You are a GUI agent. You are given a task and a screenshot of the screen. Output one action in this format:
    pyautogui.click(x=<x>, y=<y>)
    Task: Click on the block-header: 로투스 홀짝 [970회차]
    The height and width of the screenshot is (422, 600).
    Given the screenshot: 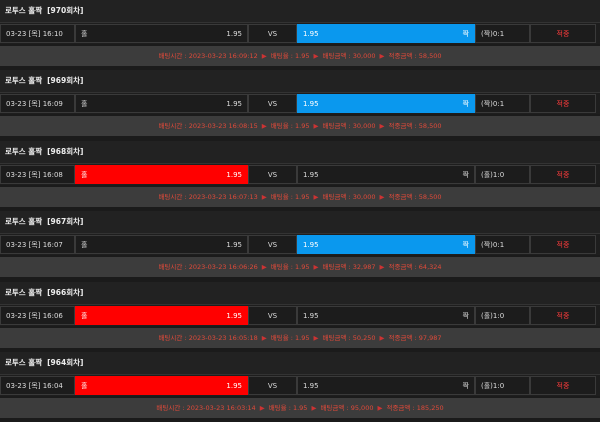 What is the action you would take?
    pyautogui.click(x=300, y=11)
    